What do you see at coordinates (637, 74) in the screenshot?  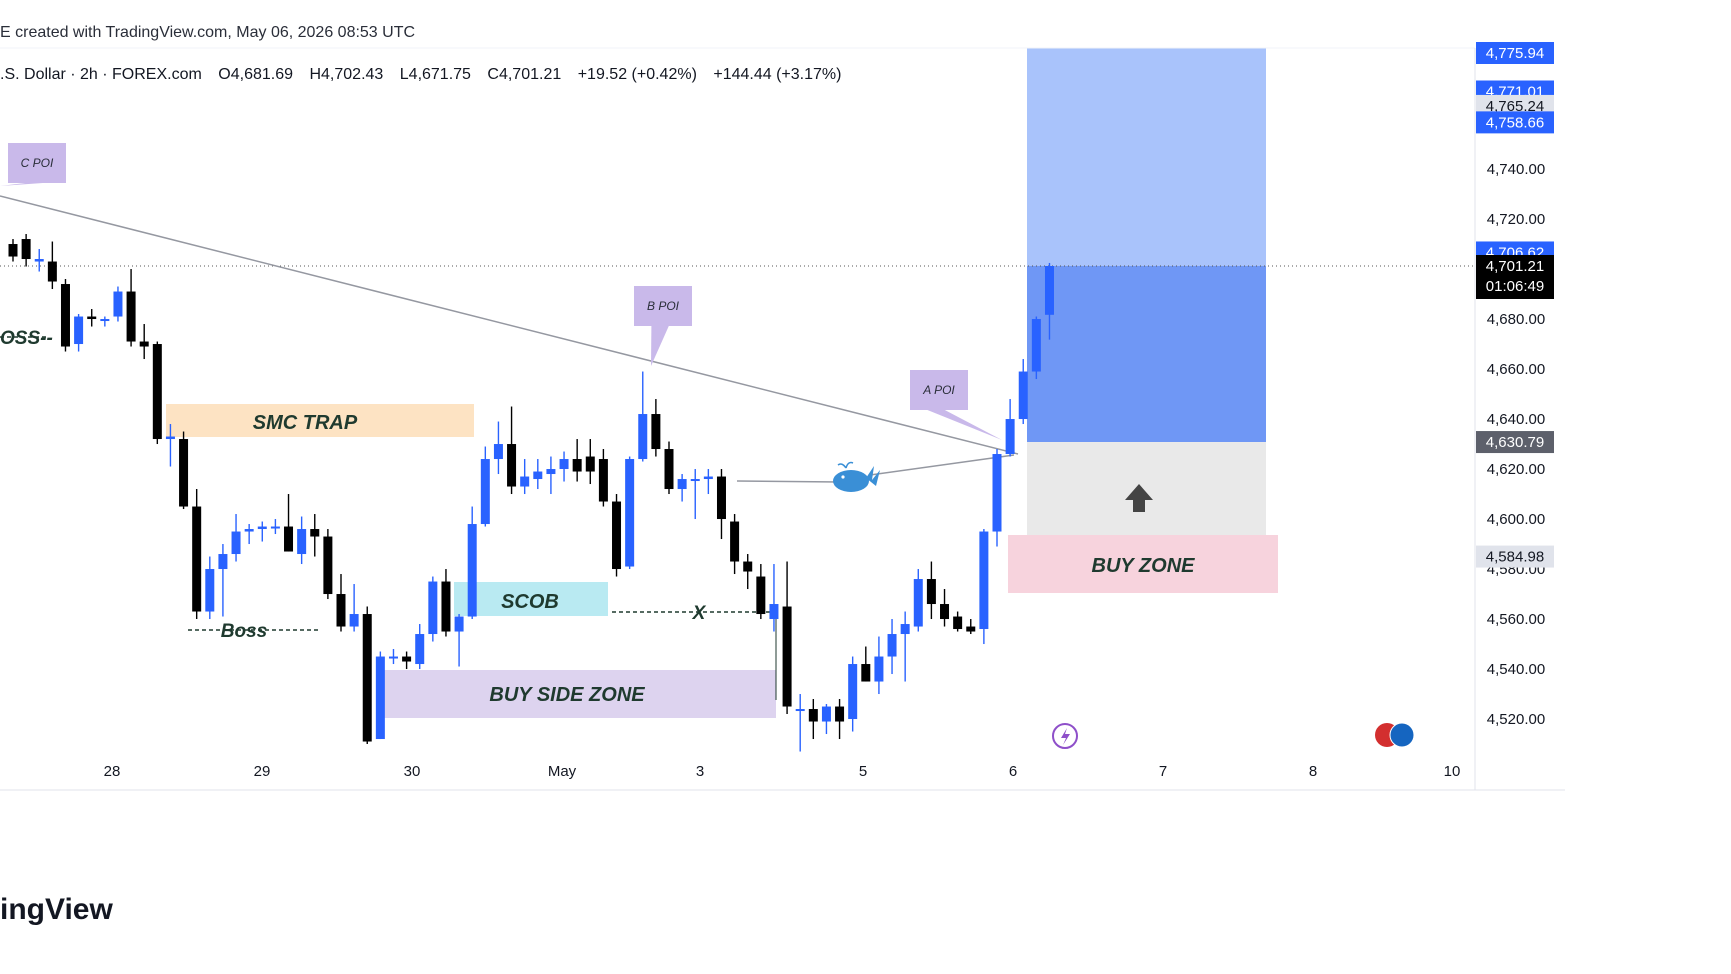 I see `ohlc-change: +19.52 (+0.42%)` at bounding box center [637, 74].